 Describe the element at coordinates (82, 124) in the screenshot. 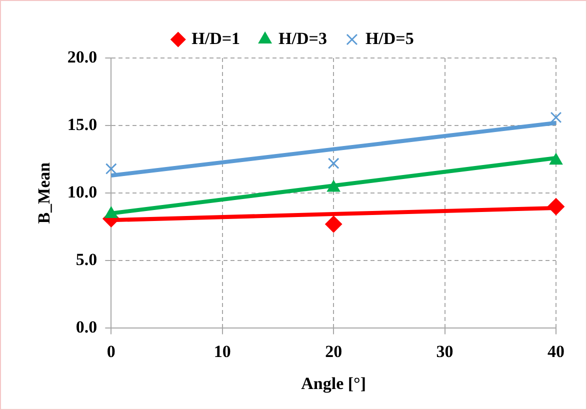

I see `y-tick-label: 15.0` at that location.